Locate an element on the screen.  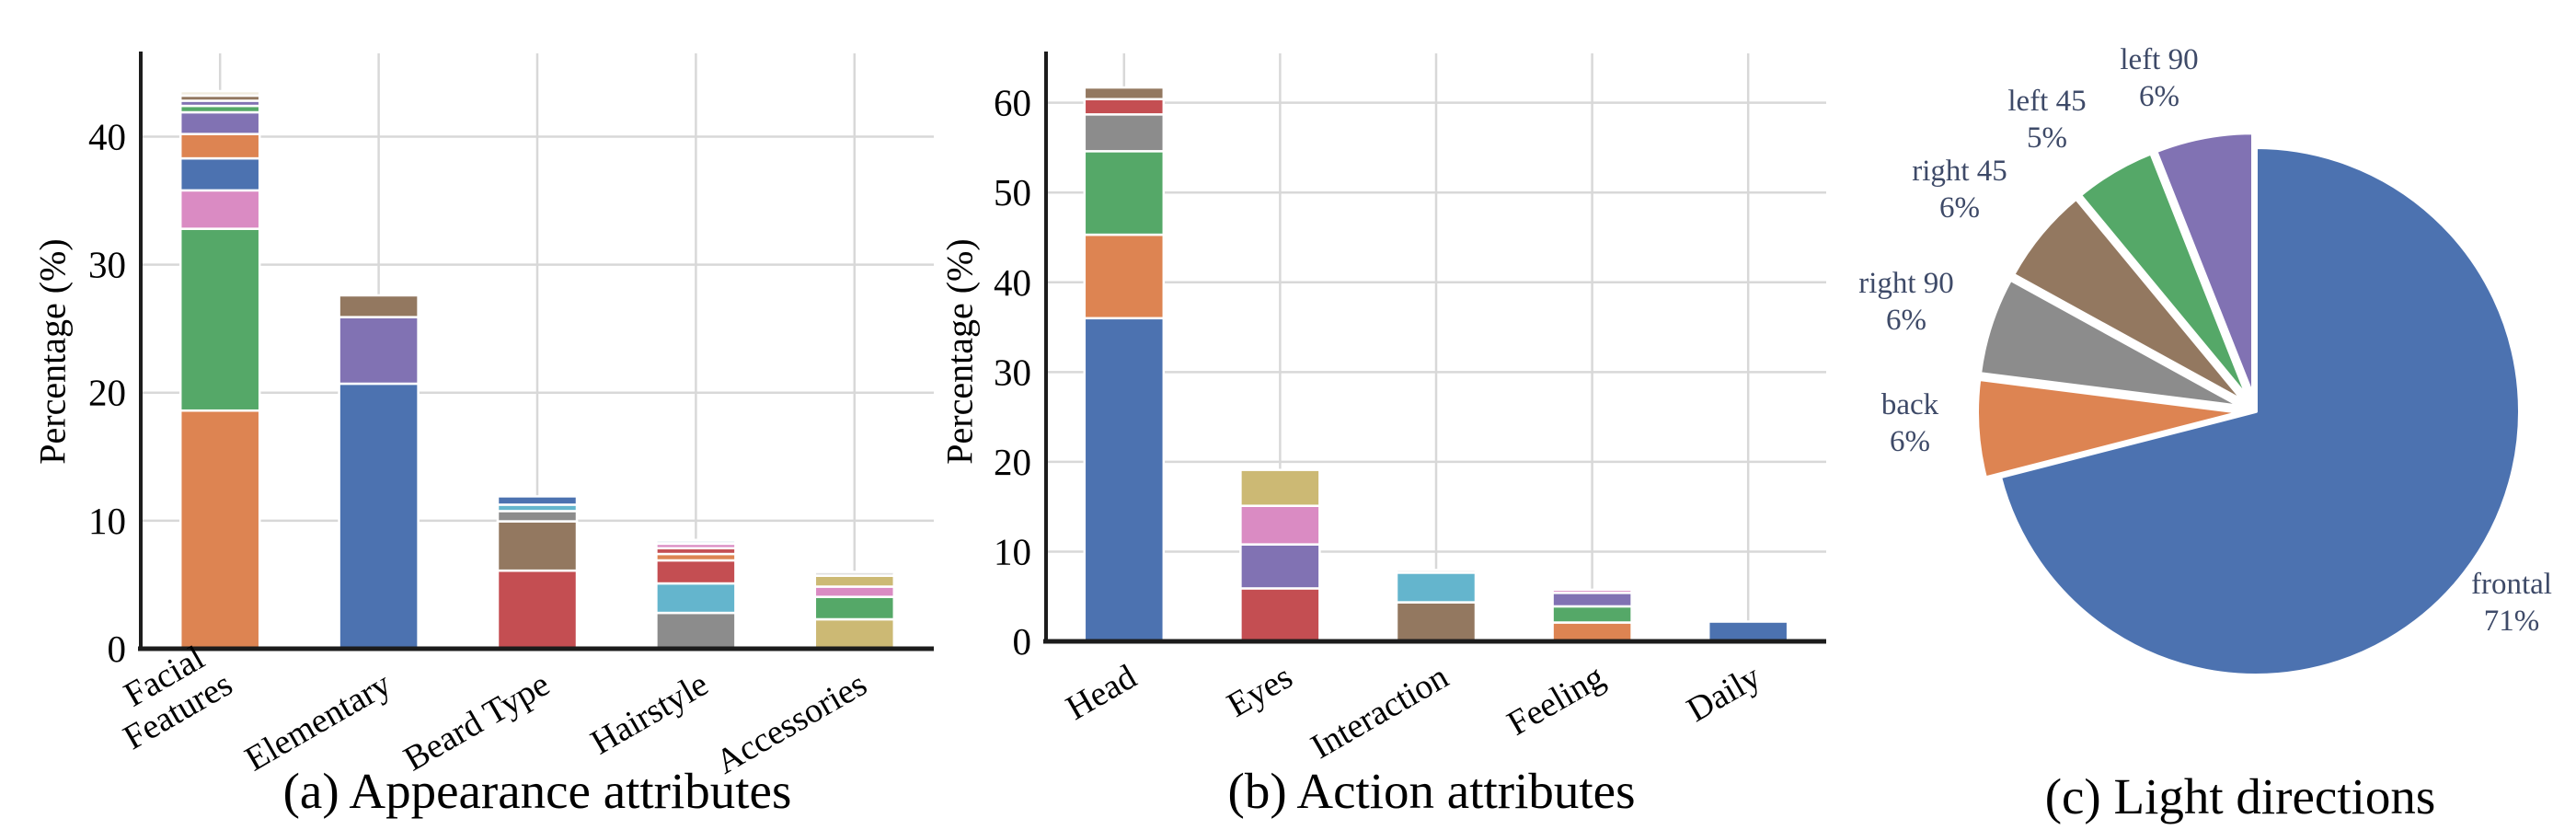
y-axis-label-appearance: Percentage (%) is located at coordinates (52, 351).